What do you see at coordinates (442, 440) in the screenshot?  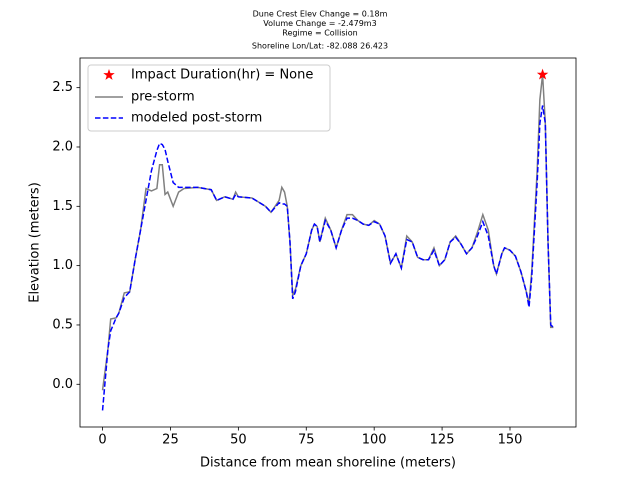 I see `x-tick-label: 125` at bounding box center [442, 440].